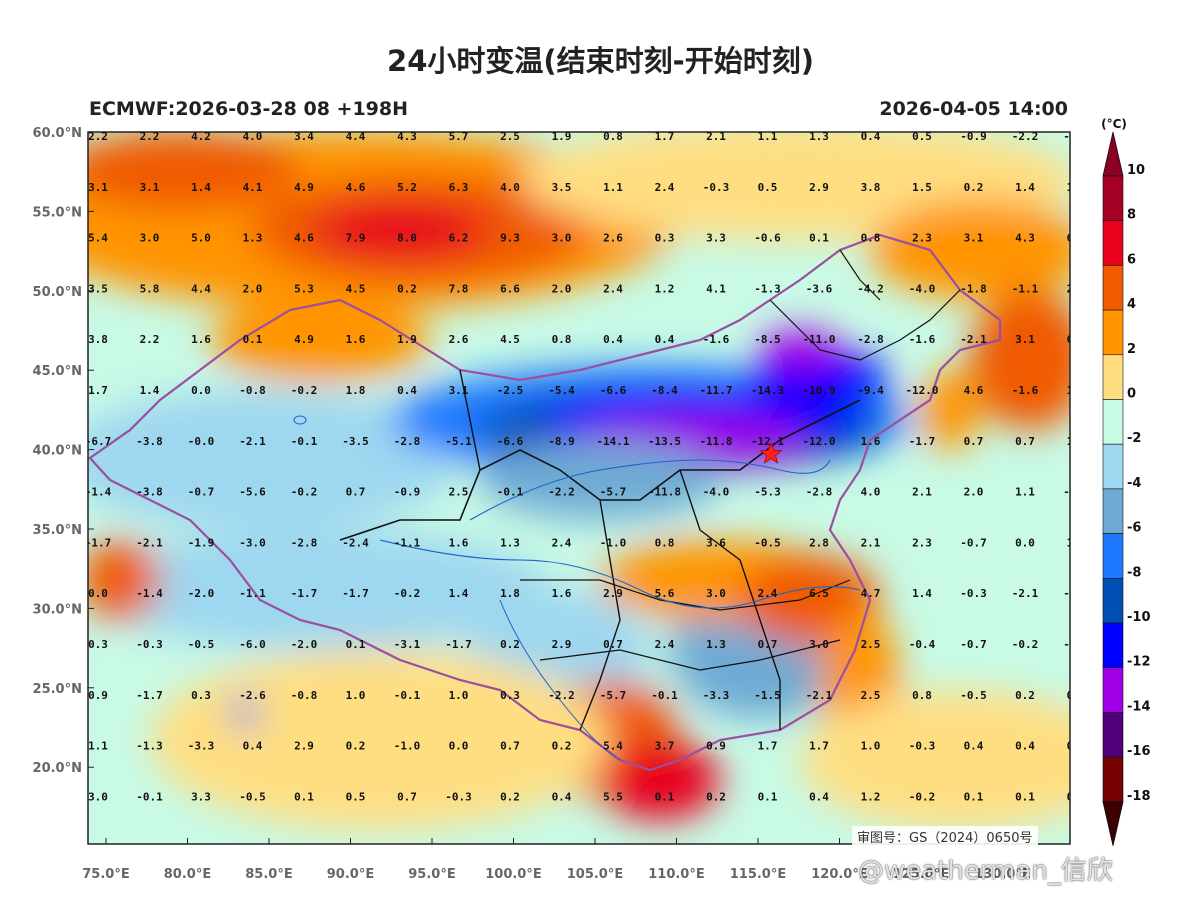 Image resolution: width=1201 pixels, height=900 pixels. I want to click on grid-value: 1.0, so click(459, 695).